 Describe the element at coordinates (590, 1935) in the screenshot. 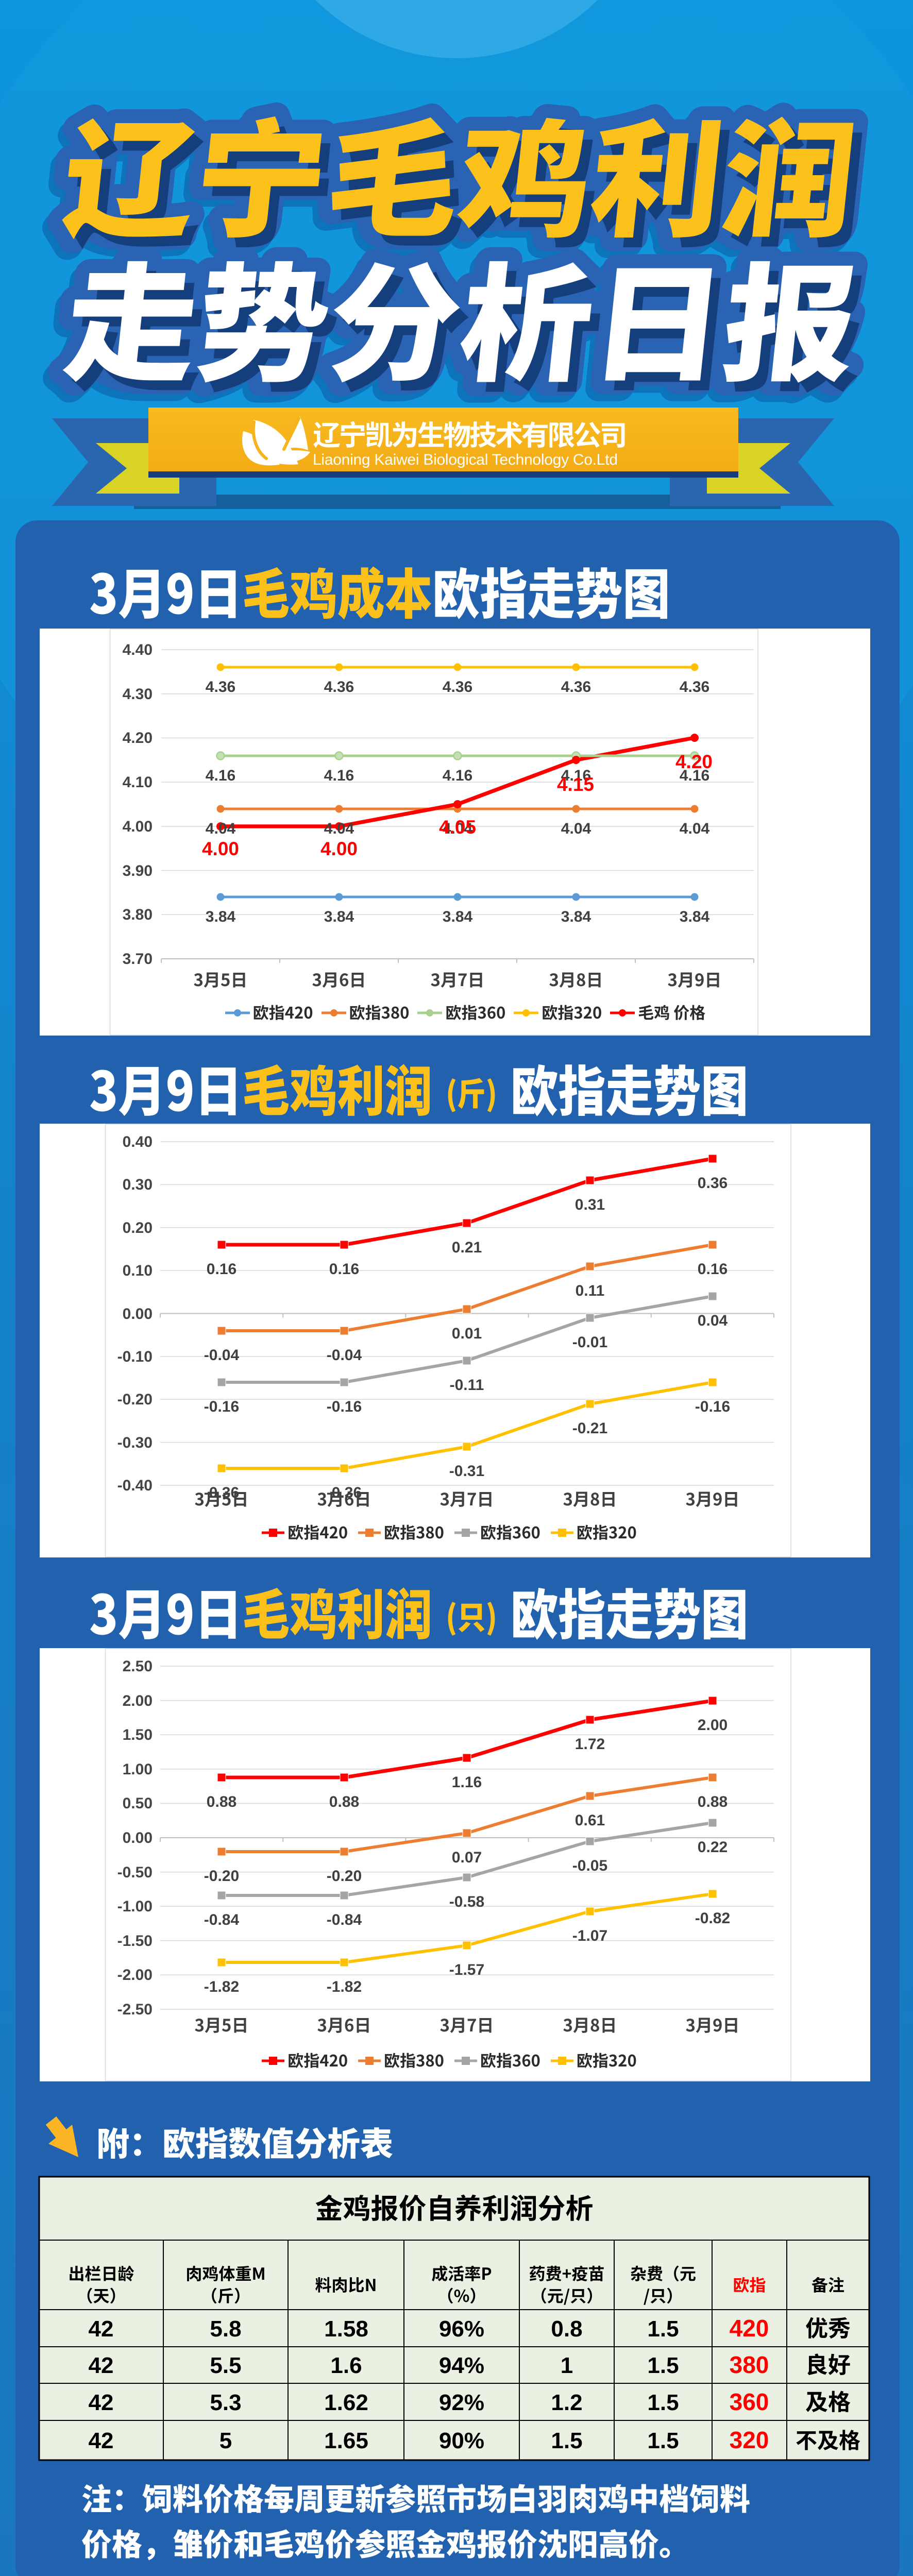

I see `svg-text: -1.07` at that location.